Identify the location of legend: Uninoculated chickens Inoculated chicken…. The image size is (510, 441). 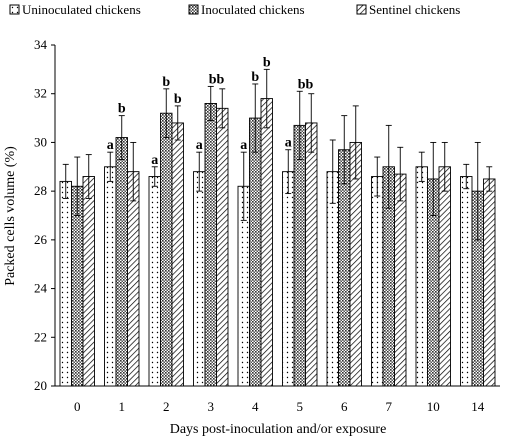
(234, 9).